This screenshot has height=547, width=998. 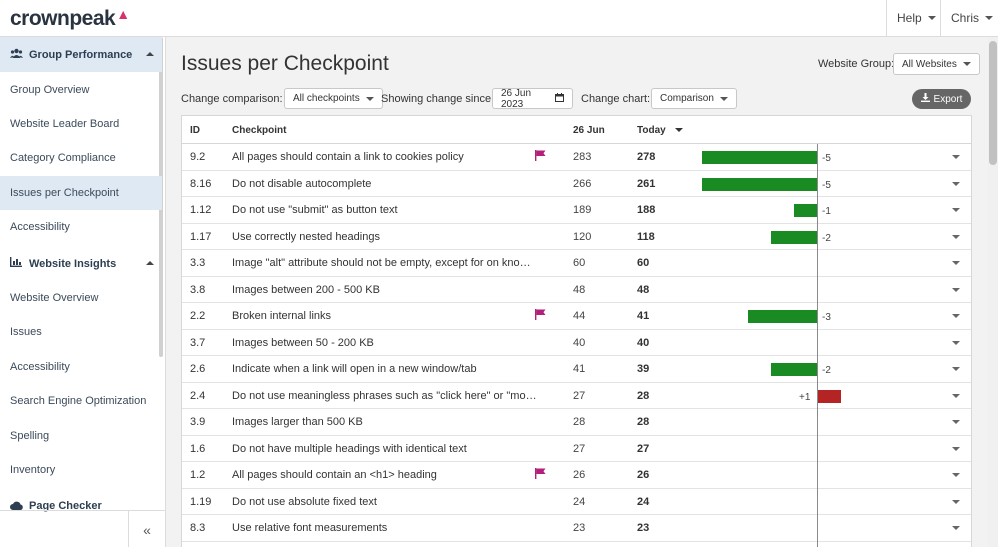 I want to click on website-group-dropdown: All Websites, so click(x=936, y=64).